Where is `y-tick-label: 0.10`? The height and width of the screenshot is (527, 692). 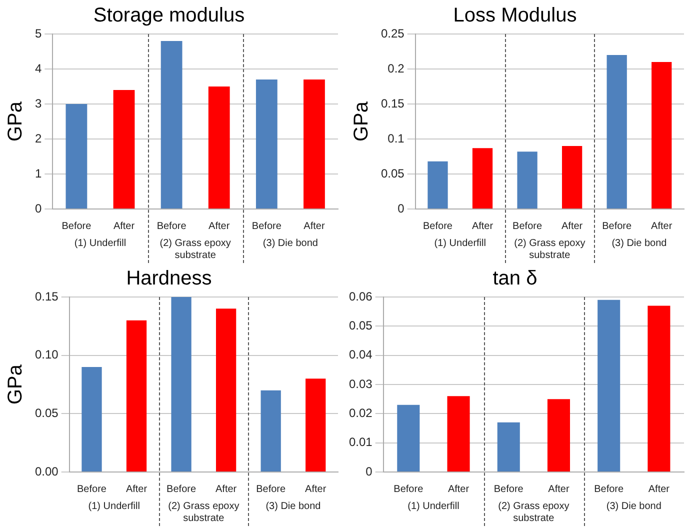
y-tick-label: 0.10 is located at coordinates (46, 355).